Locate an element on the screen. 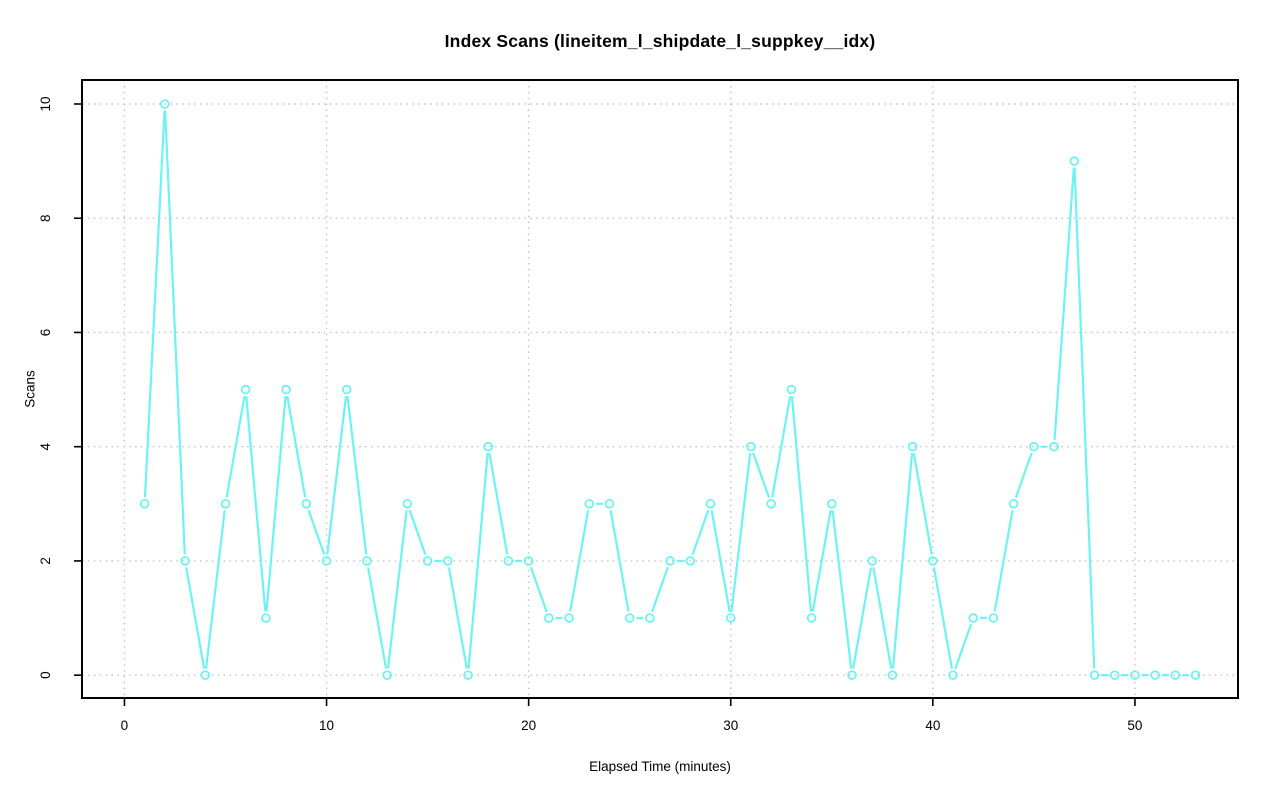 Image resolution: width=1280 pixels, height=801 pixels. x-tick-label: 30 is located at coordinates (730, 725).